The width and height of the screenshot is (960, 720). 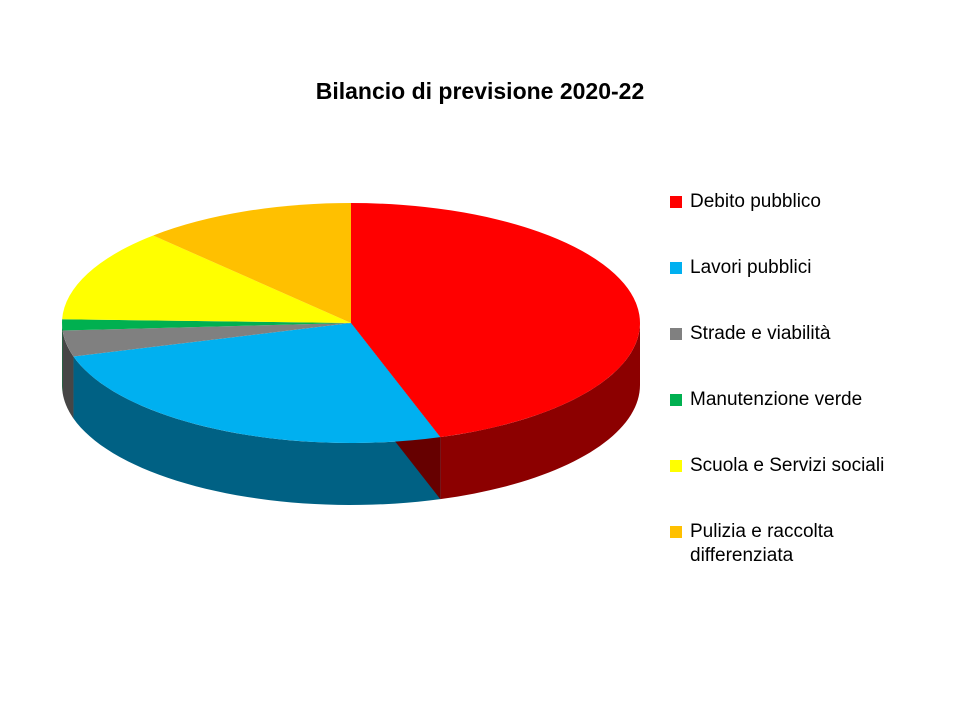 I want to click on legend-item: Lavori pubblici, so click(x=790, y=268).